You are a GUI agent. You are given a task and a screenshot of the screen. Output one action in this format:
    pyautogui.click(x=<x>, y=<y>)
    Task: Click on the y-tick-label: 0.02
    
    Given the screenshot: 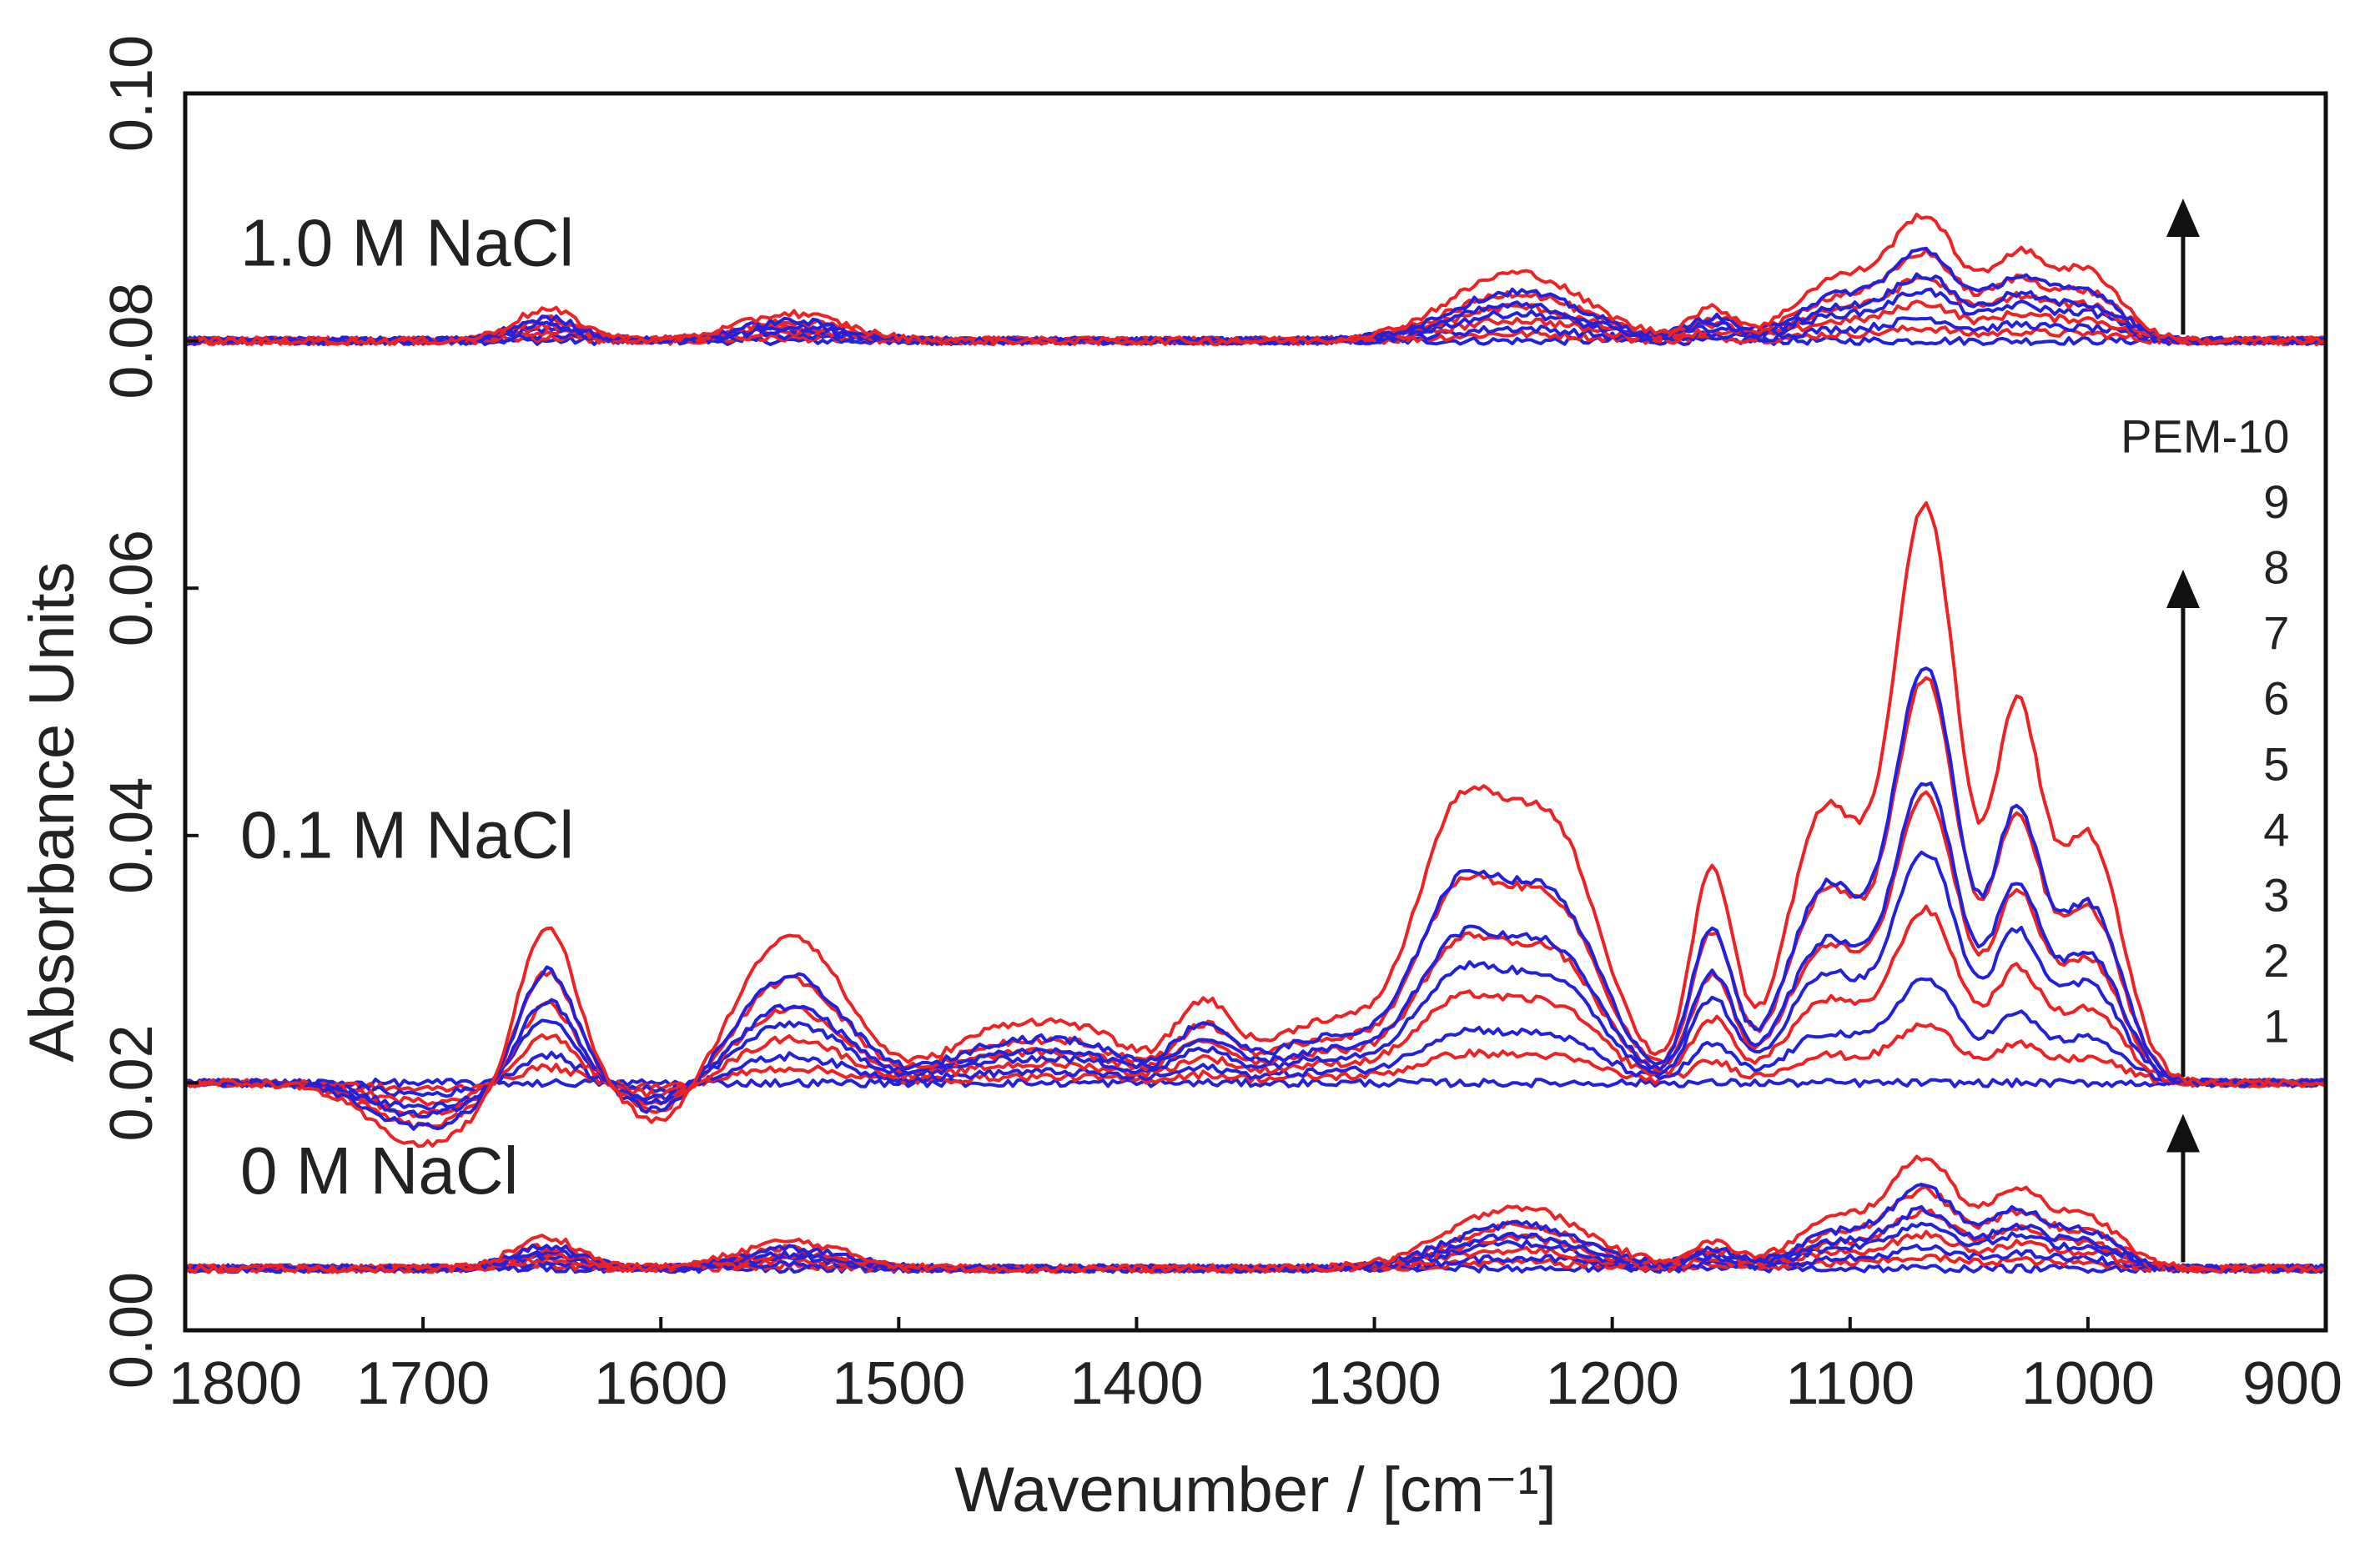 What is the action you would take?
    pyautogui.click(x=131, y=1082)
    